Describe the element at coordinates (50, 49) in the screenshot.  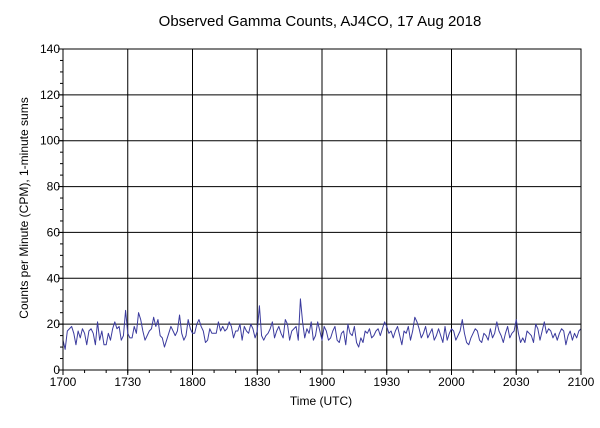
I see `y-tick-label: 140` at that location.